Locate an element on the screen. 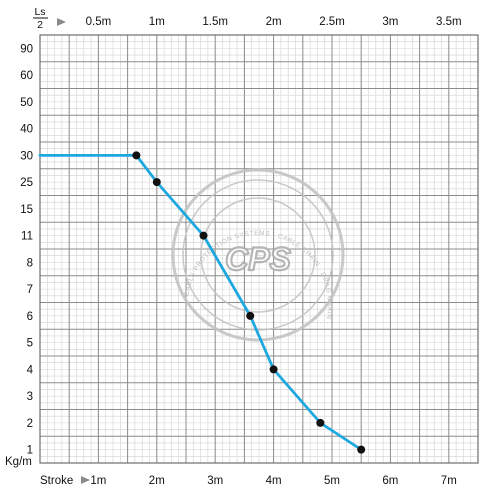  top-axis-ticks: 0.5m 1m 1.5m 2m 2.5m 3m 3.5m is located at coordinates (274, 22).